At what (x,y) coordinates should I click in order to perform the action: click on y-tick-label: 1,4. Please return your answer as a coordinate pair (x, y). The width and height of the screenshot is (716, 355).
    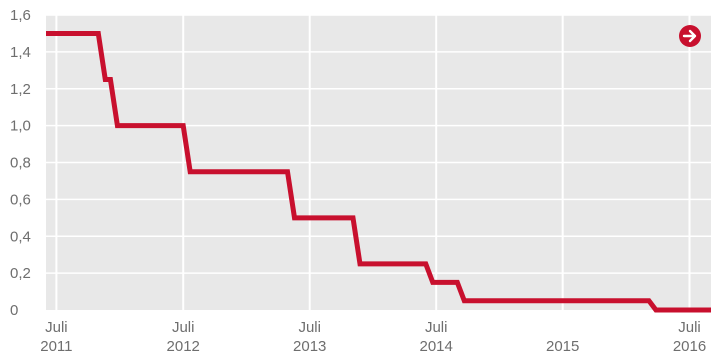
    Looking at the image, I should click on (20, 52).